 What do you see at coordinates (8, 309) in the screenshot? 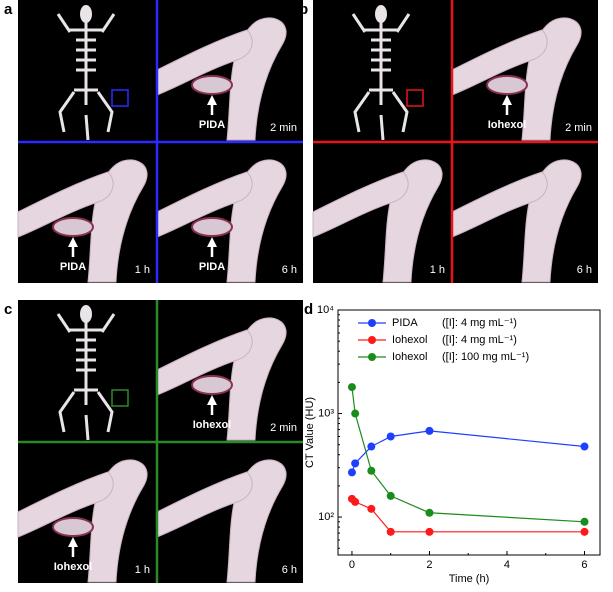
I see `panel-letter: c` at bounding box center [8, 309].